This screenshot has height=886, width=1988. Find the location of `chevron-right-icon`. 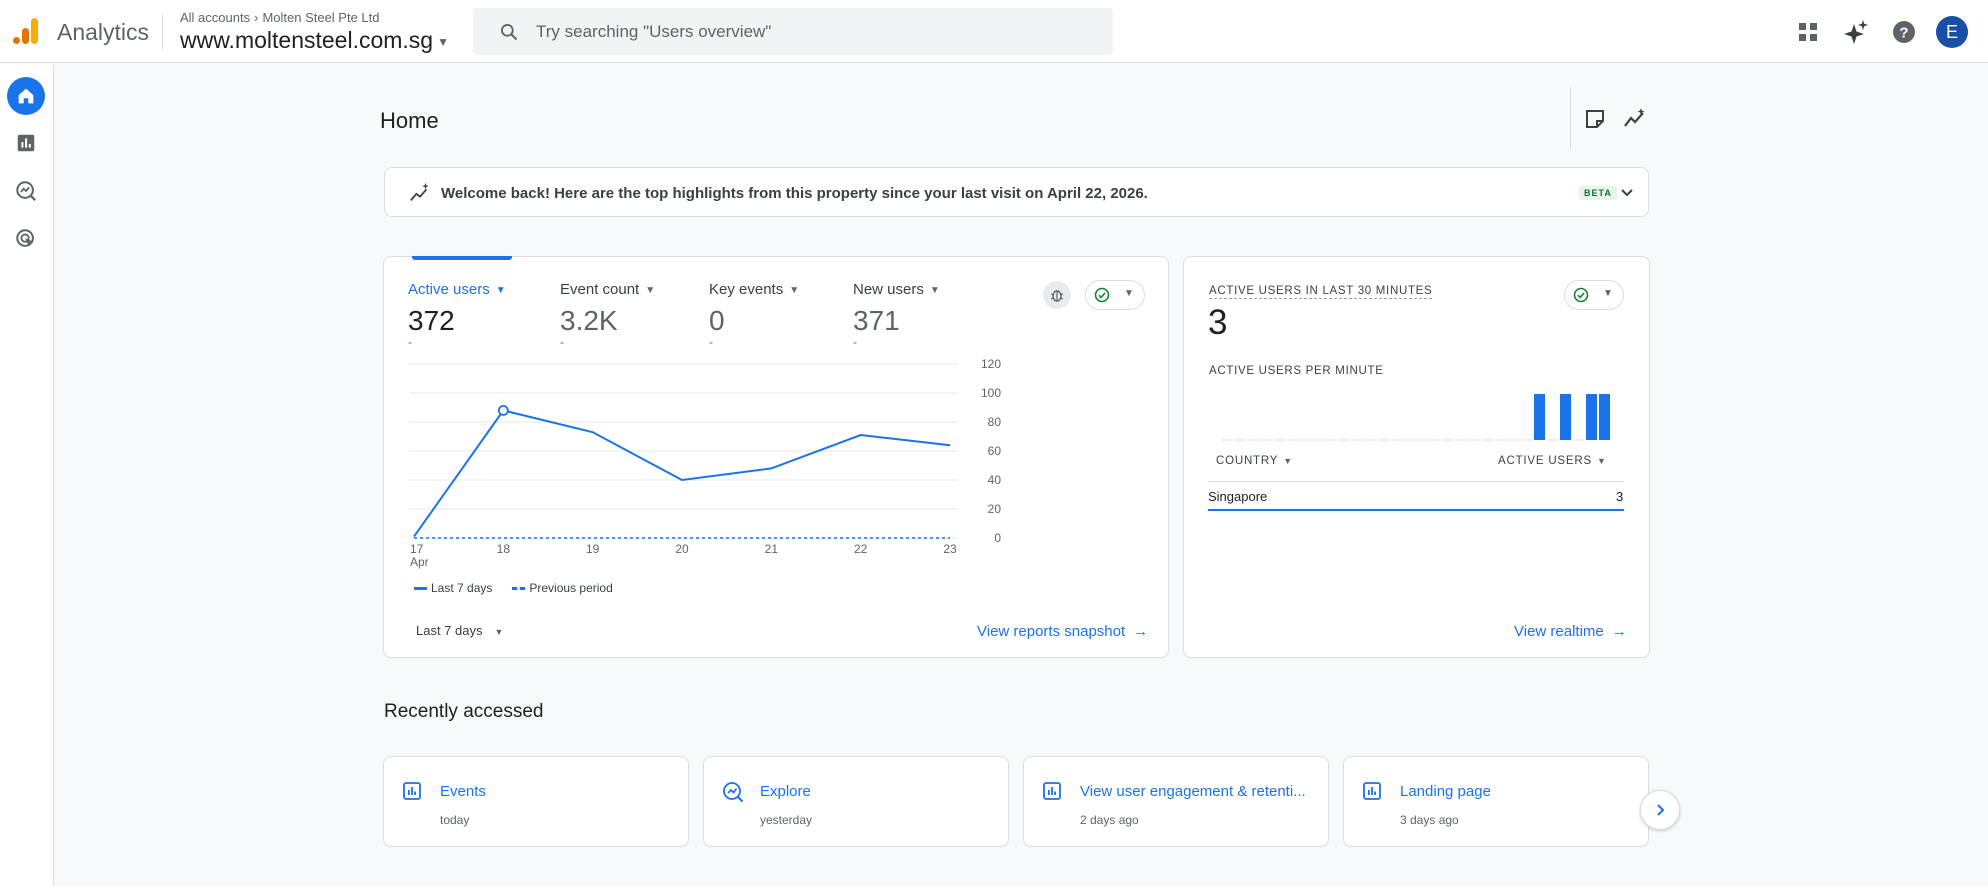

chevron-right-icon is located at coordinates (1661, 810).